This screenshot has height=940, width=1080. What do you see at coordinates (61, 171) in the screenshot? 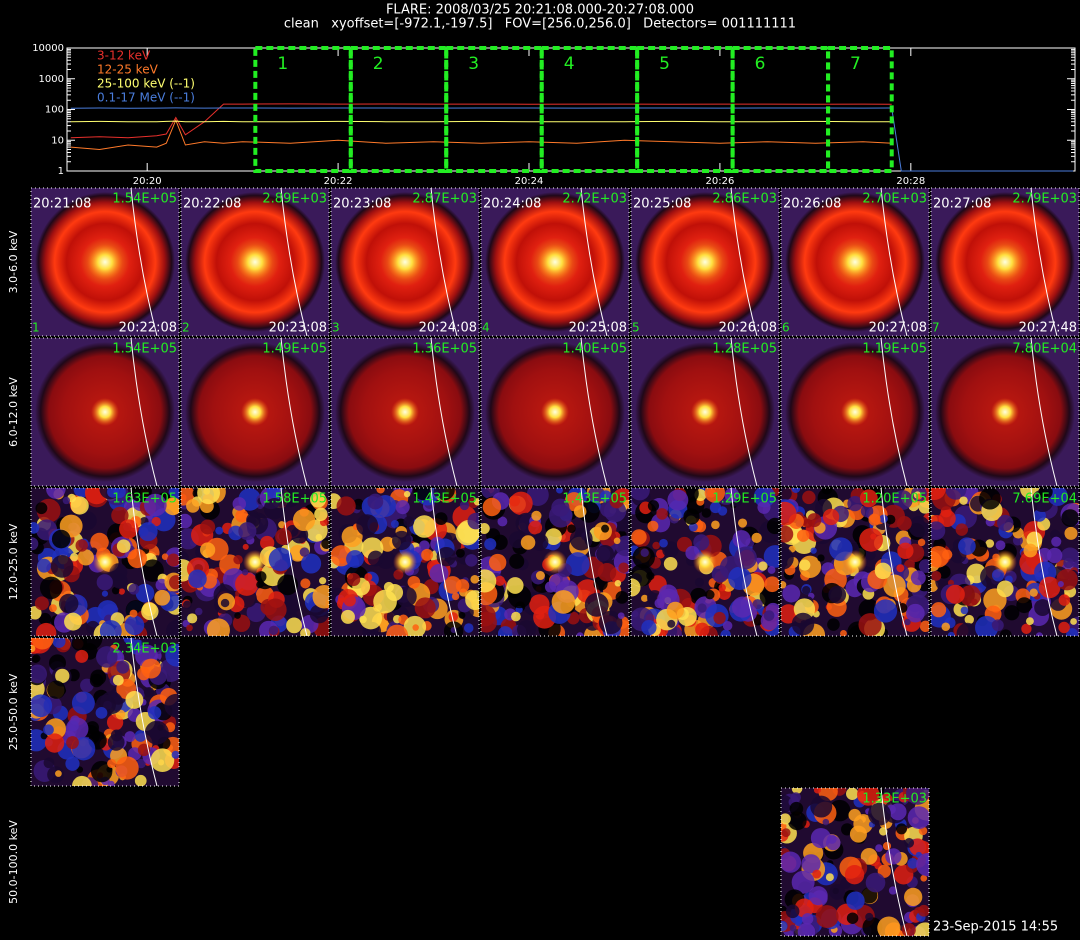
I see `y-tick-label: 1` at bounding box center [61, 171].